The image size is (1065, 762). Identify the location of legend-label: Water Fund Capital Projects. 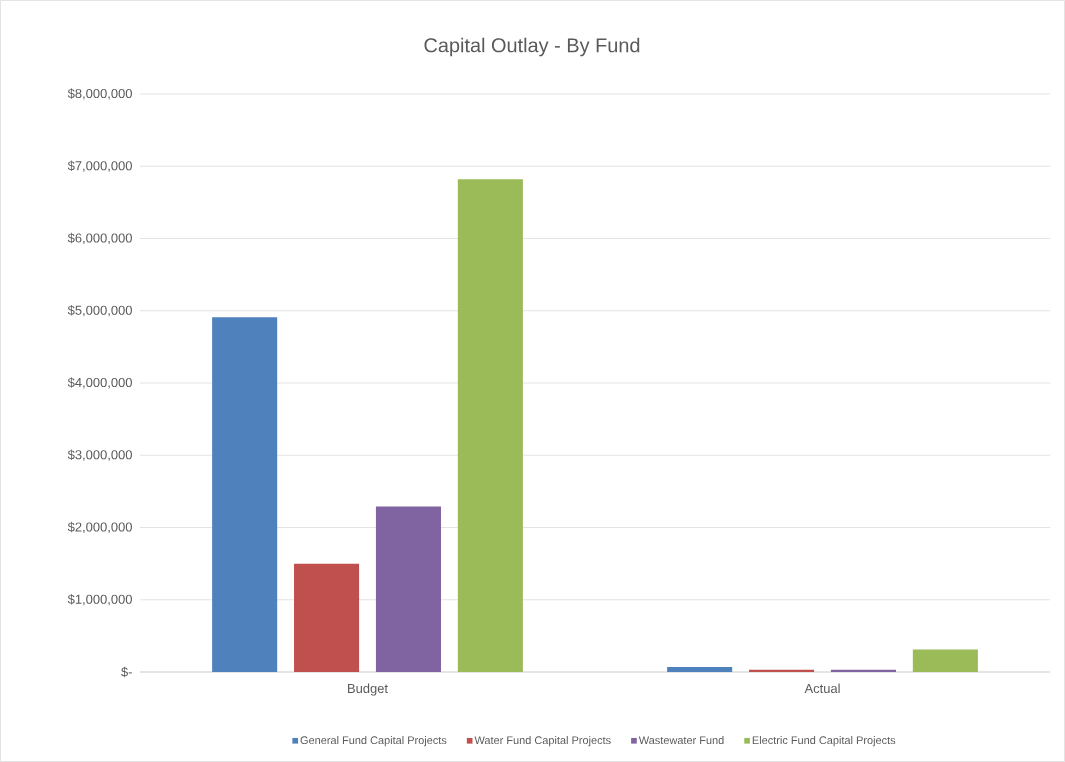
(542, 741).